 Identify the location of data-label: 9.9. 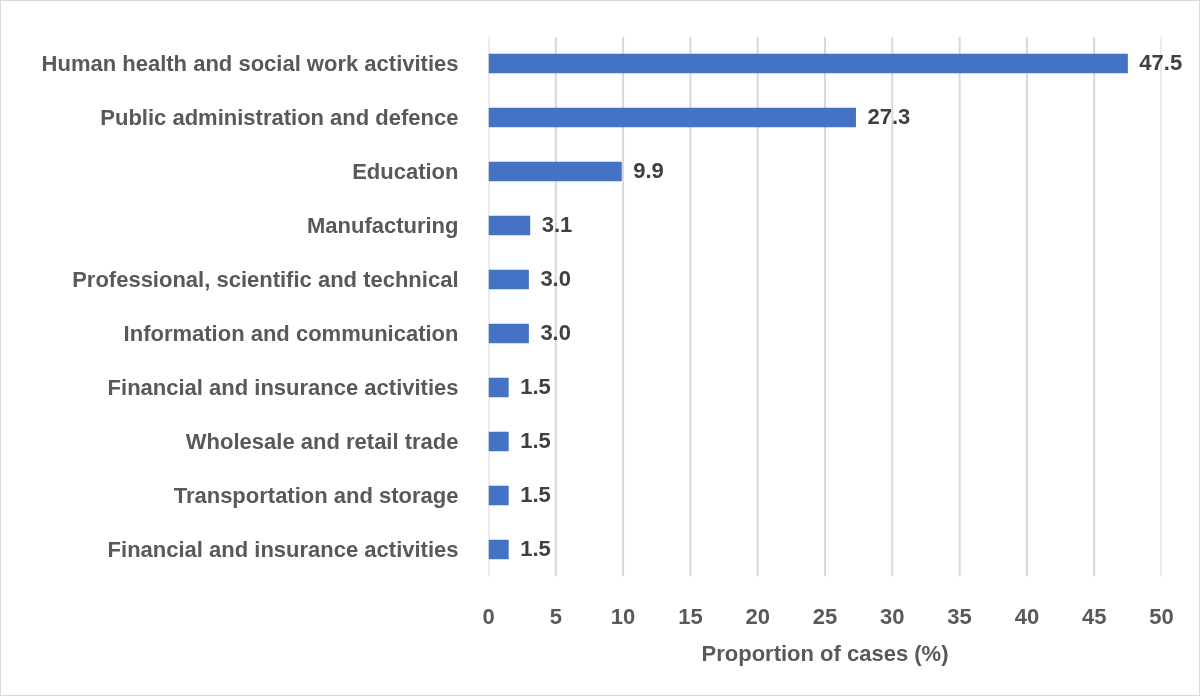
(648, 171).